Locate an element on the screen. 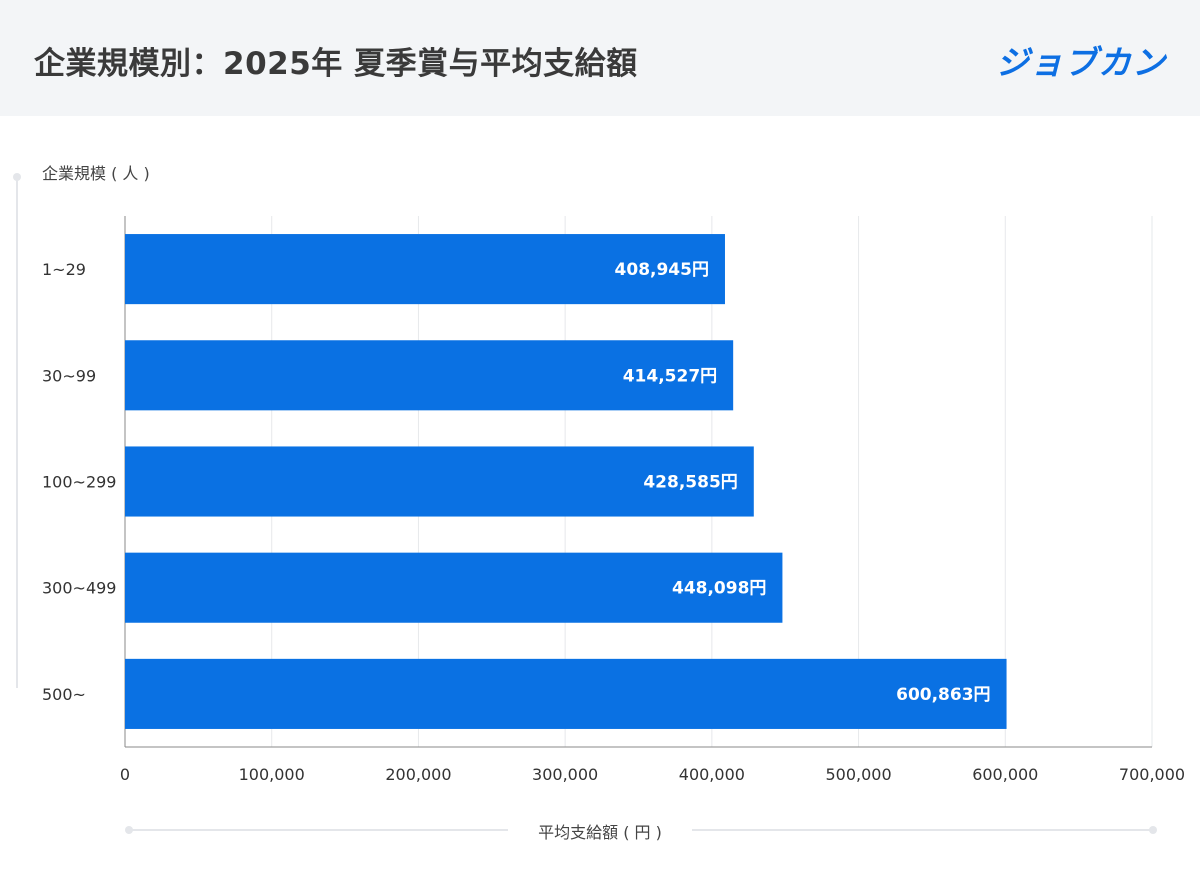 Image resolution: width=1200 pixels, height=882 pixels. bar-value-label: 414,527円 is located at coordinates (670, 376).